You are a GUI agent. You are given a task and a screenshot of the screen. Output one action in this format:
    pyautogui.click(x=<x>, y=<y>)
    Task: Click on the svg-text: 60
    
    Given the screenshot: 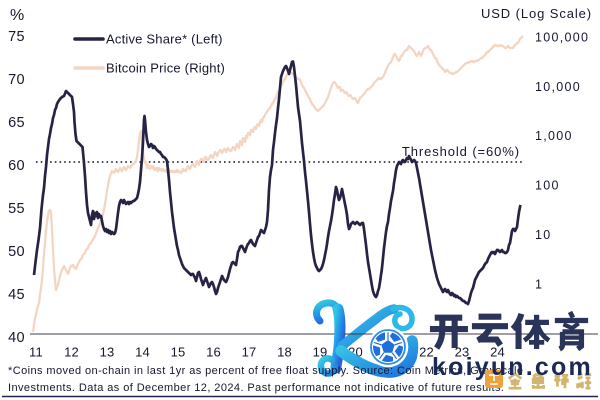 What is the action you would take?
    pyautogui.click(x=16, y=166)
    